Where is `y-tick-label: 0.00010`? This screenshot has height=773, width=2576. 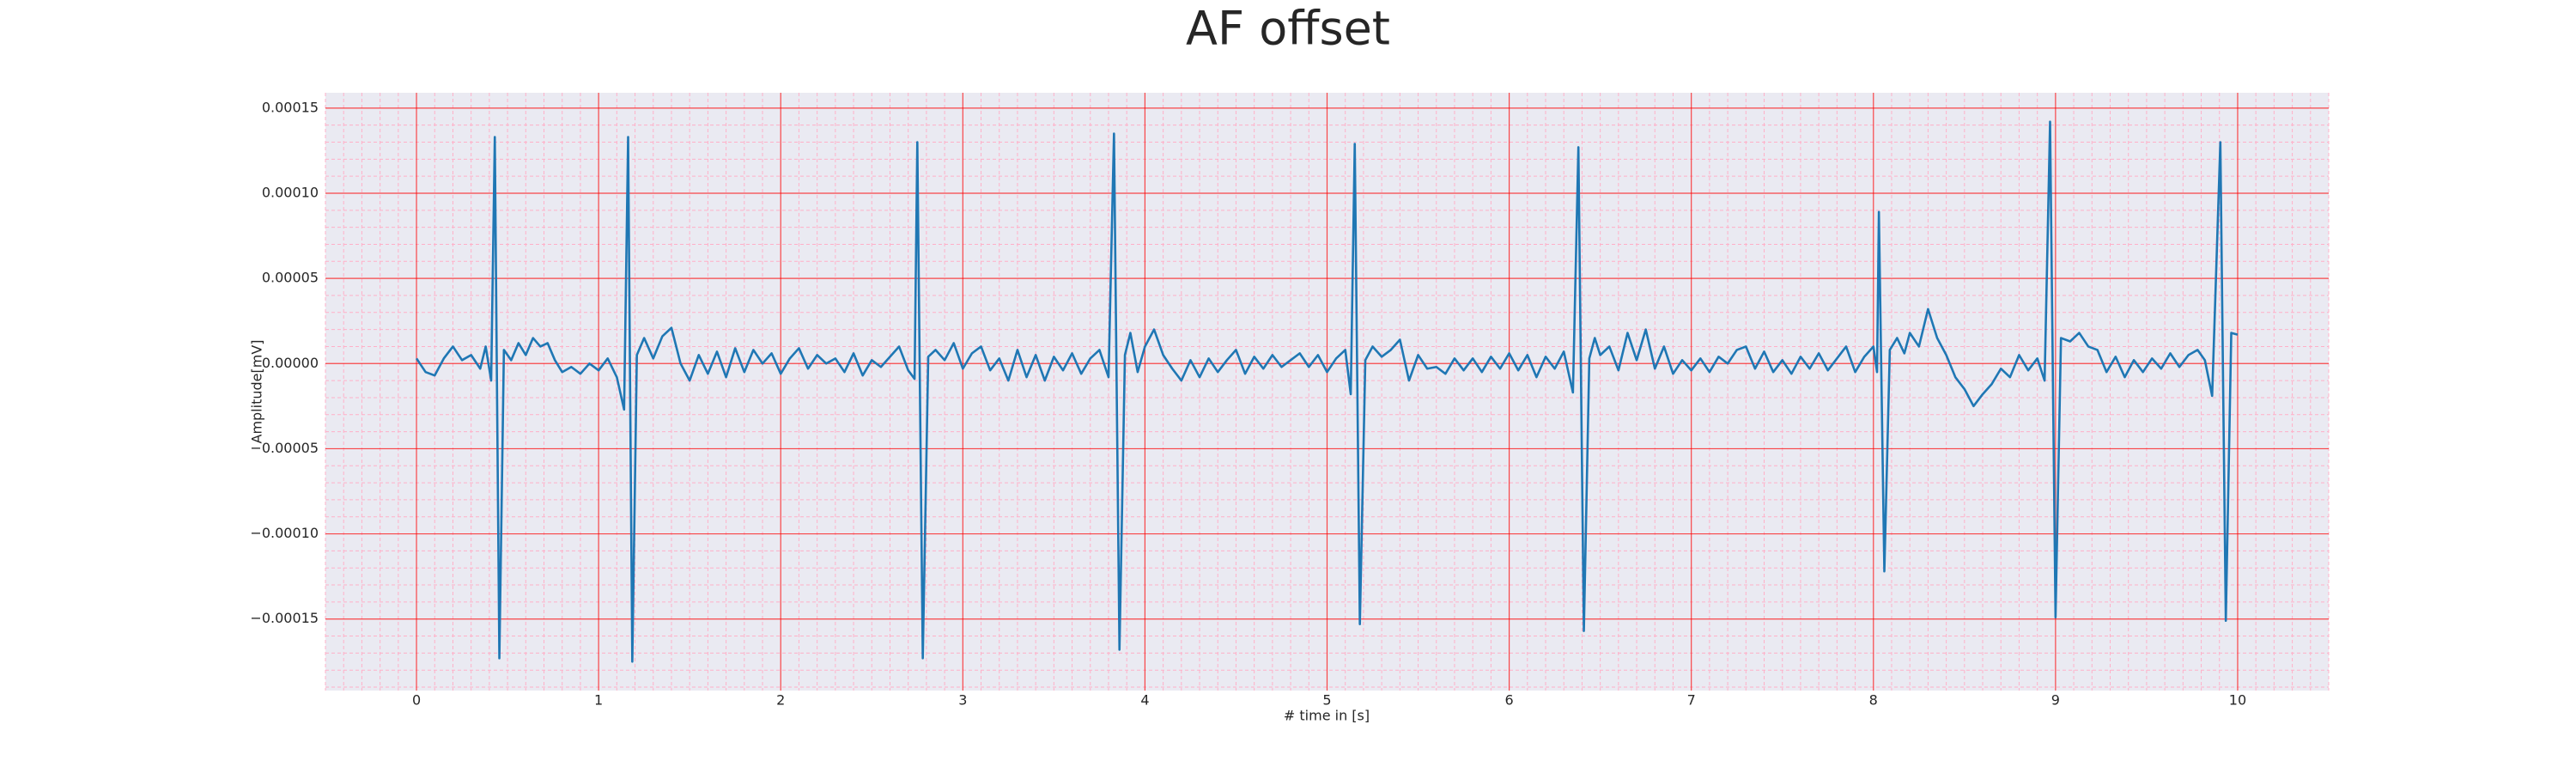 y-tick-label: 0.00010 is located at coordinates (291, 192).